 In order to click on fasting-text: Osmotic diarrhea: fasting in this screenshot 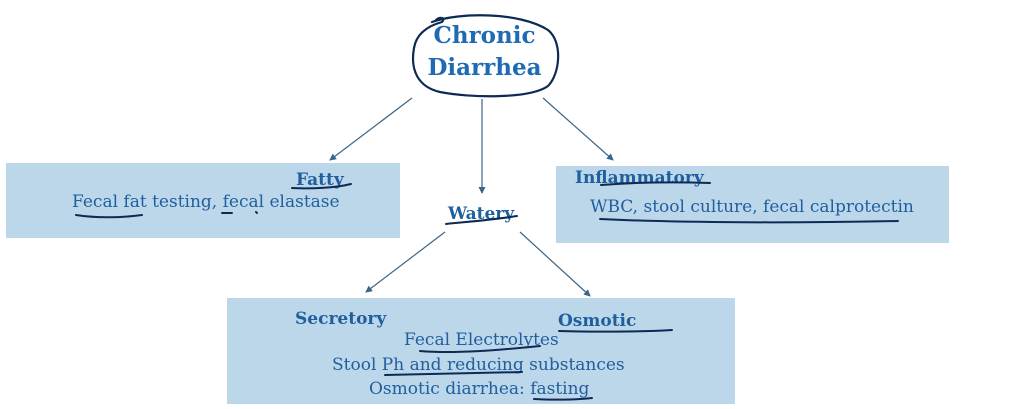, I will do `click(479, 389)`.